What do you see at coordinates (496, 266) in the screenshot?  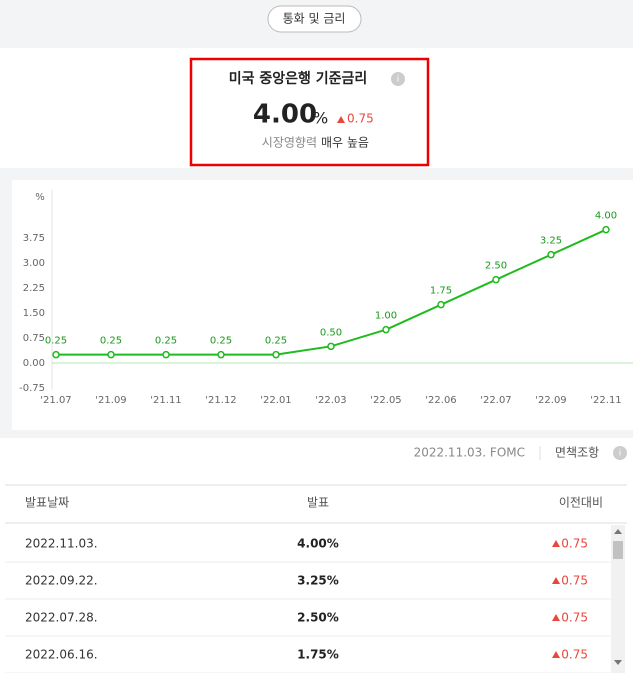 I see `data-label: 2.50` at bounding box center [496, 266].